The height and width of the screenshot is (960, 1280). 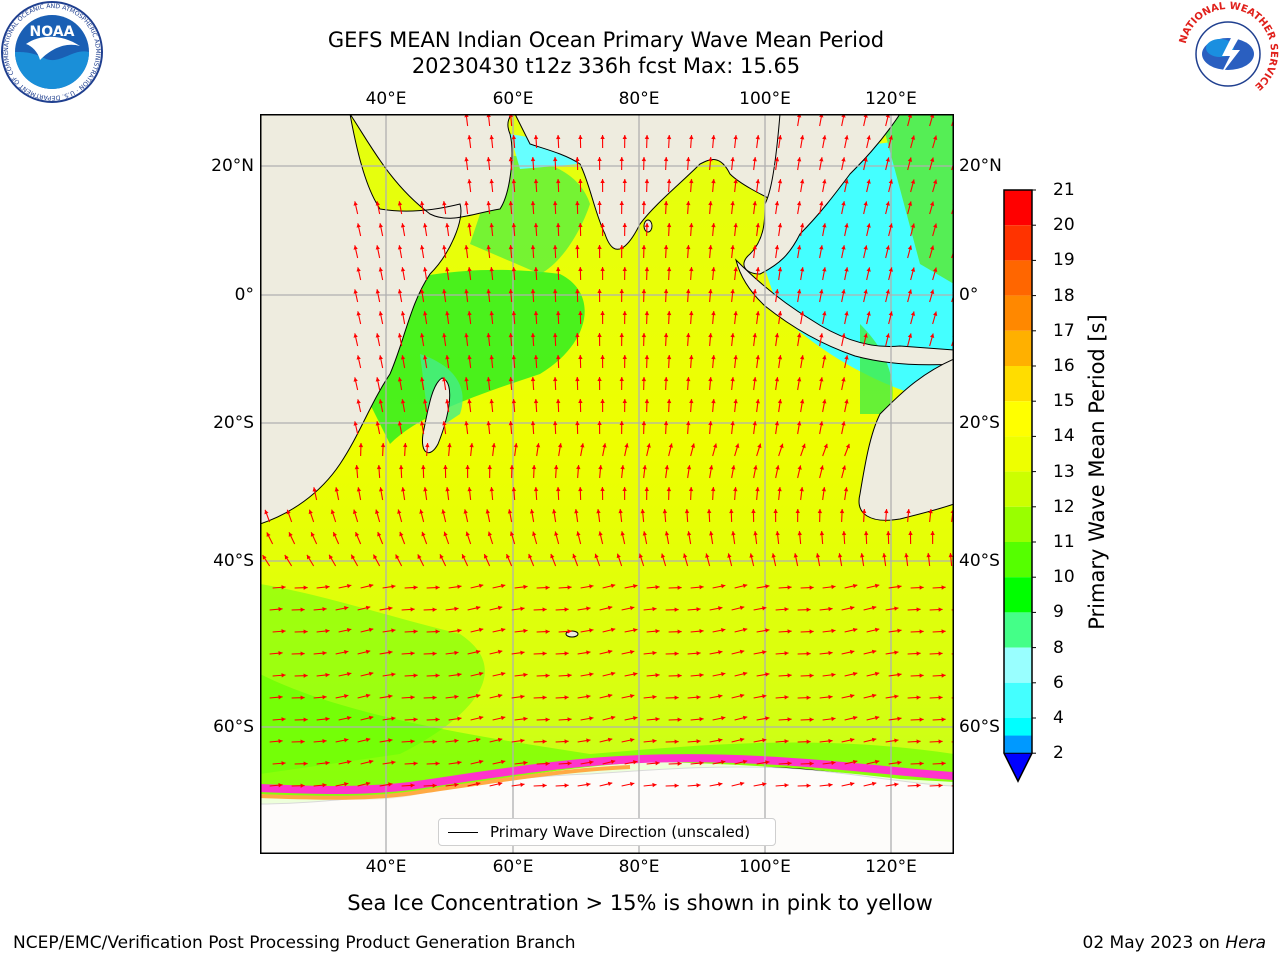 What do you see at coordinates (1064, 190) in the screenshot?
I see `colorbar-tick-label: 21` at bounding box center [1064, 190].